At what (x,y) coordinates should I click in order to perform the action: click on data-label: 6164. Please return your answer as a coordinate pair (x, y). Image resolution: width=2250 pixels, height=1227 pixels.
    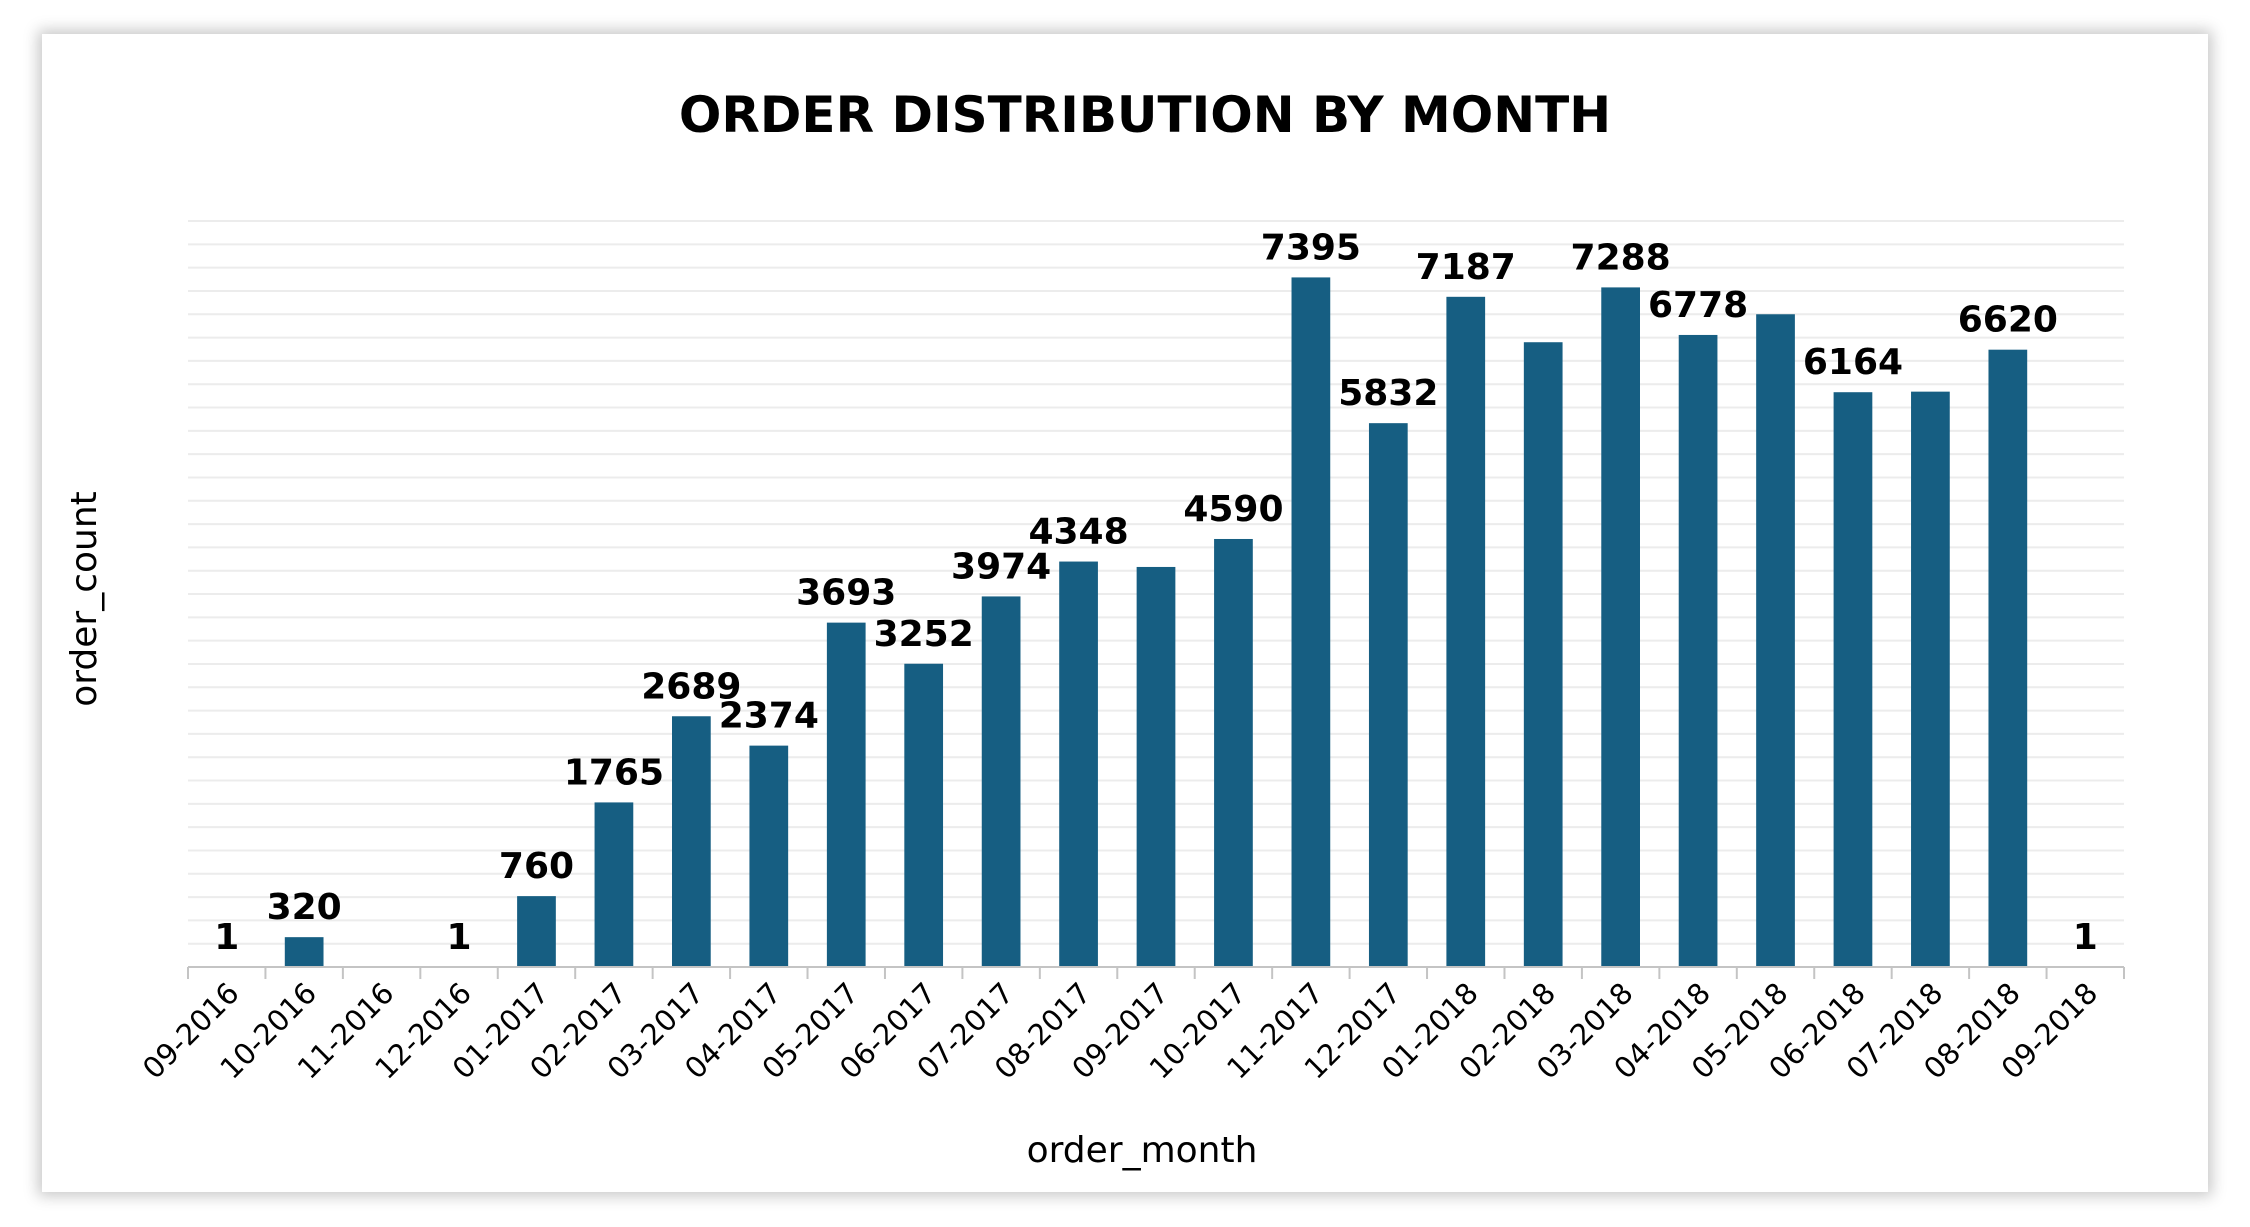
    Looking at the image, I should click on (1853, 362).